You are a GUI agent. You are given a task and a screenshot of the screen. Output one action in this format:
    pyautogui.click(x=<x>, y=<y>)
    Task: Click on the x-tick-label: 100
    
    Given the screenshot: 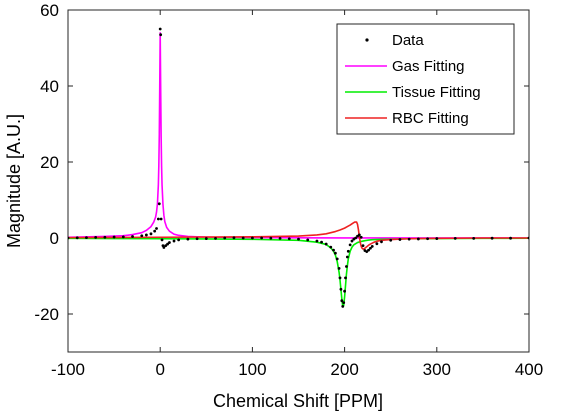 What is the action you would take?
    pyautogui.click(x=252, y=369)
    